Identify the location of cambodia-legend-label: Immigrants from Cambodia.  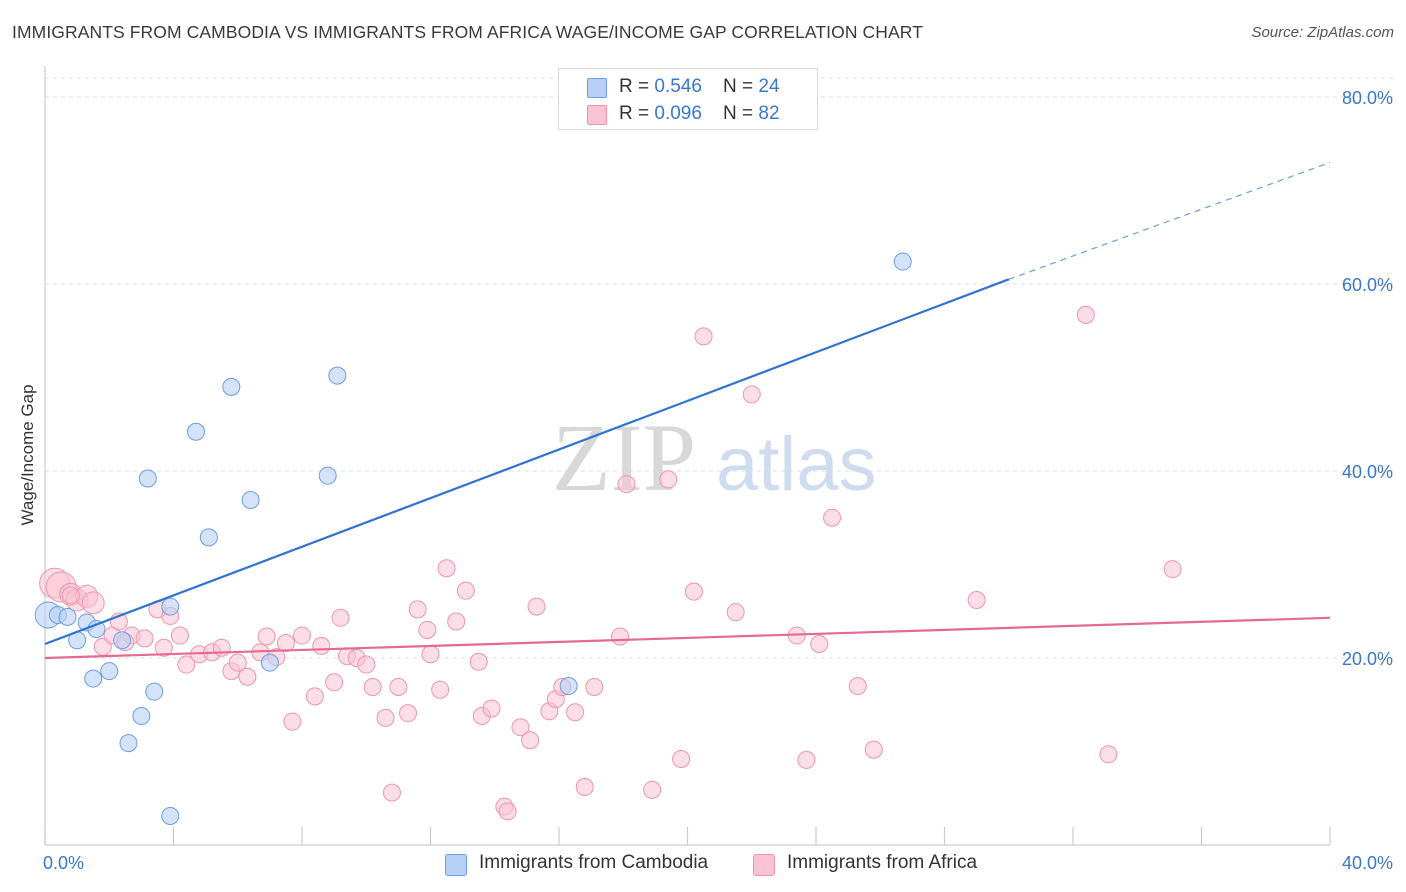
(594, 862).